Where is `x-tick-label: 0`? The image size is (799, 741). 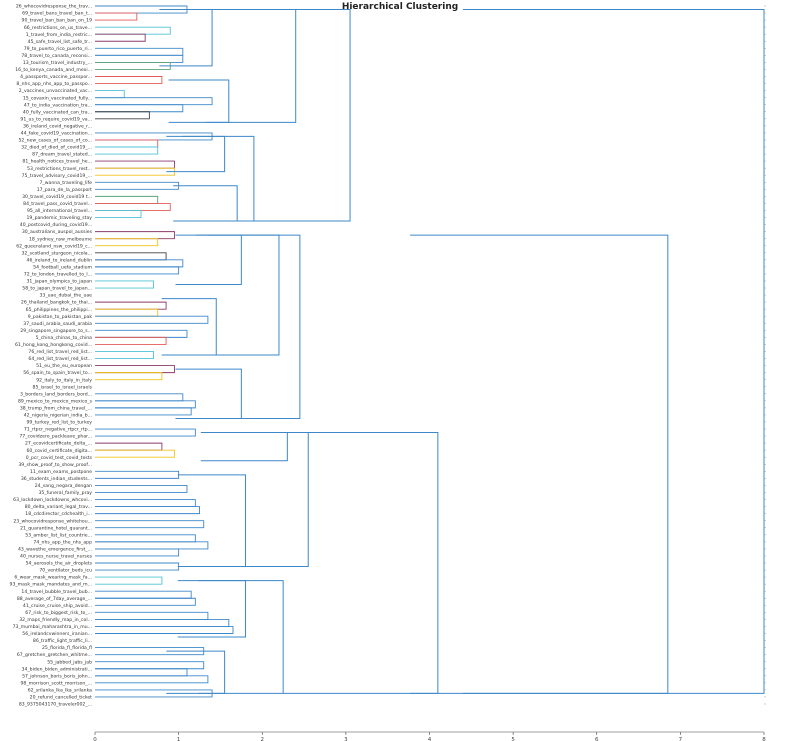
x-tick-label: 0 is located at coordinates (95, 739).